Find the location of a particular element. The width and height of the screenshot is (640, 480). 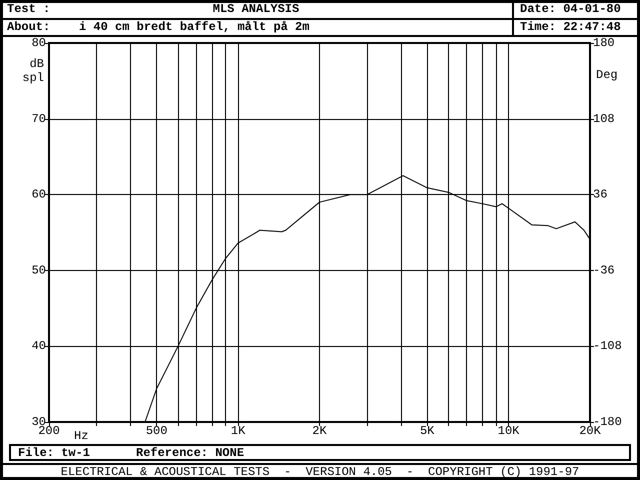

y-tick-label: 60 is located at coordinates (39, 195).